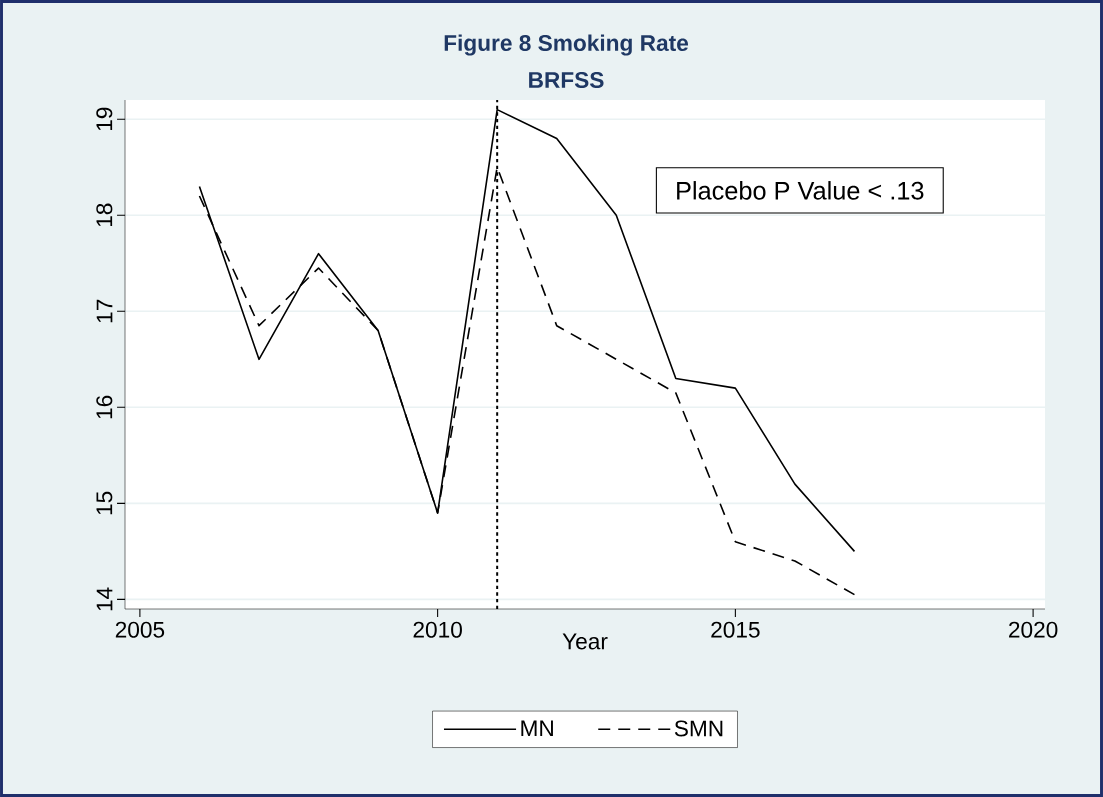  Describe the element at coordinates (437, 629) in the screenshot. I see `x-tick-label: 2010` at that location.